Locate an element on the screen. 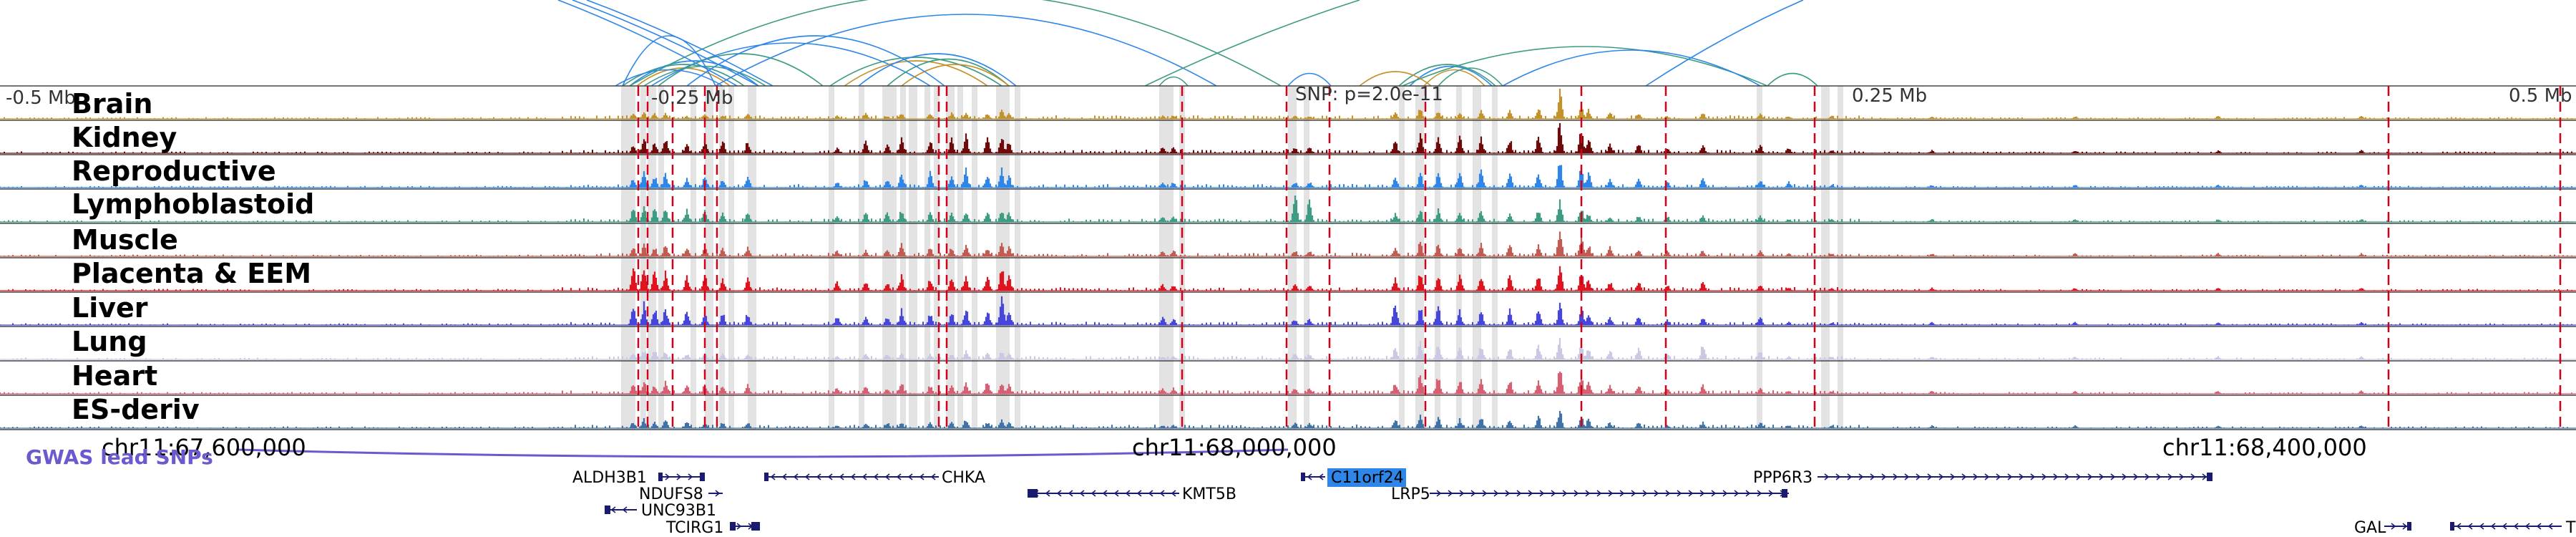 The width and height of the screenshot is (2576, 537). gwas-lead-snps-label: GWAS lead SNPs is located at coordinates (119, 457).